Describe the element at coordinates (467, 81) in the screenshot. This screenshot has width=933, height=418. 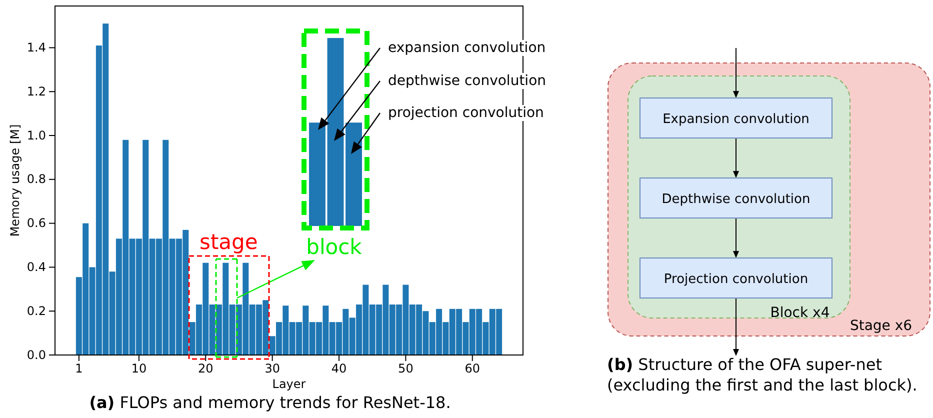
I see `annotation: depthwise convolution` at that location.